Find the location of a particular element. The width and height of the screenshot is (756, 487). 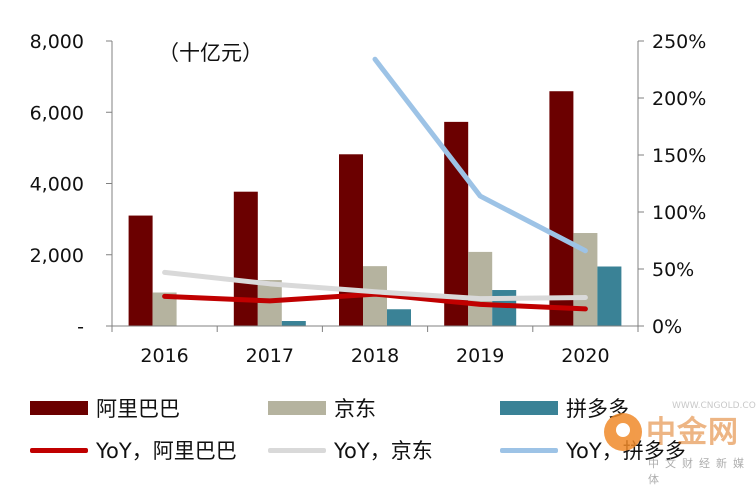

legend-label-alibaba: 阿里巴巴 is located at coordinates (138, 409).